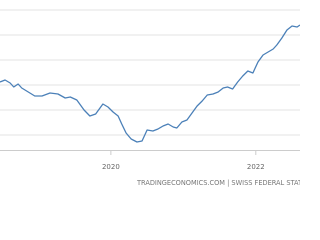  Describe the element at coordinates (256, 167) in the screenshot. I see `x-tick-label: 2022` at that location.